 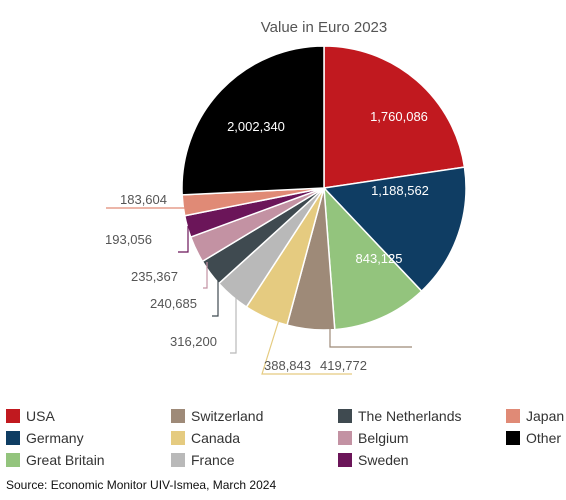 I want to click on leader-line-switzerland, so click(x=370, y=328).